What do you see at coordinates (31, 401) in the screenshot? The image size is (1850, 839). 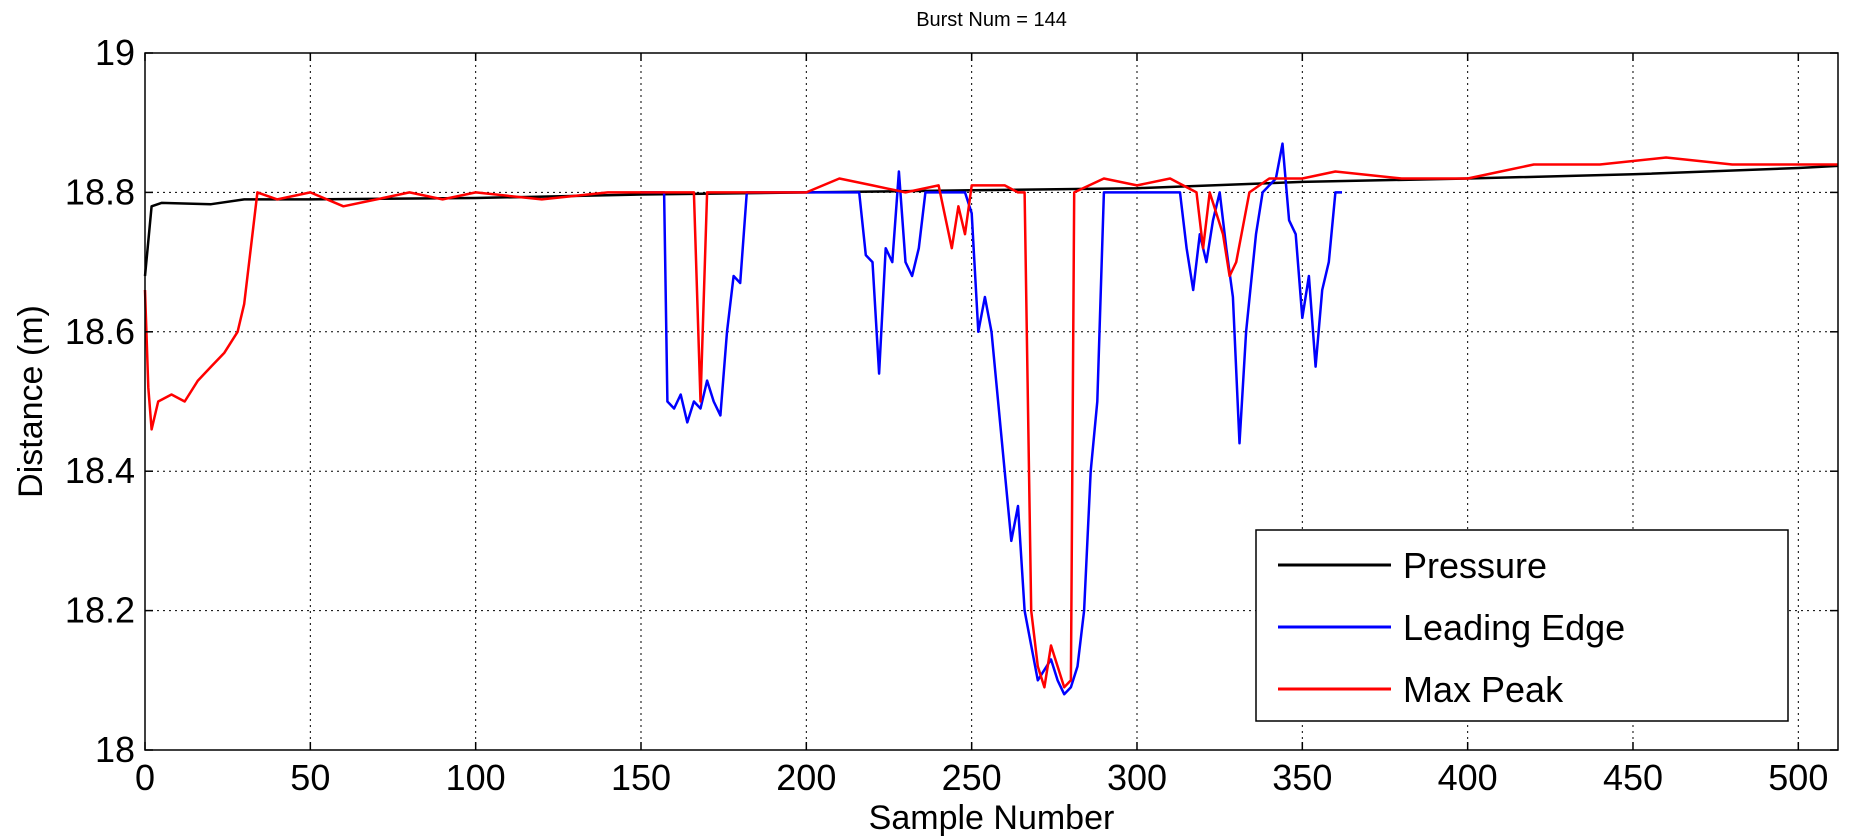 I see `y-axis-label: Distance (m)` at bounding box center [31, 401].